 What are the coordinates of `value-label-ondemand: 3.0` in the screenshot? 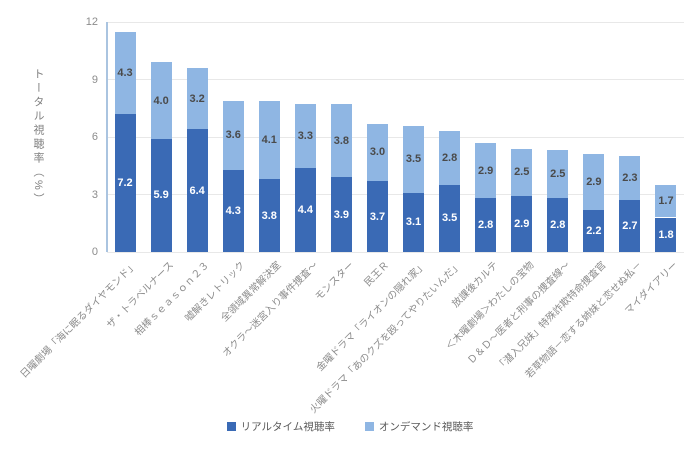 It's located at (377, 152).